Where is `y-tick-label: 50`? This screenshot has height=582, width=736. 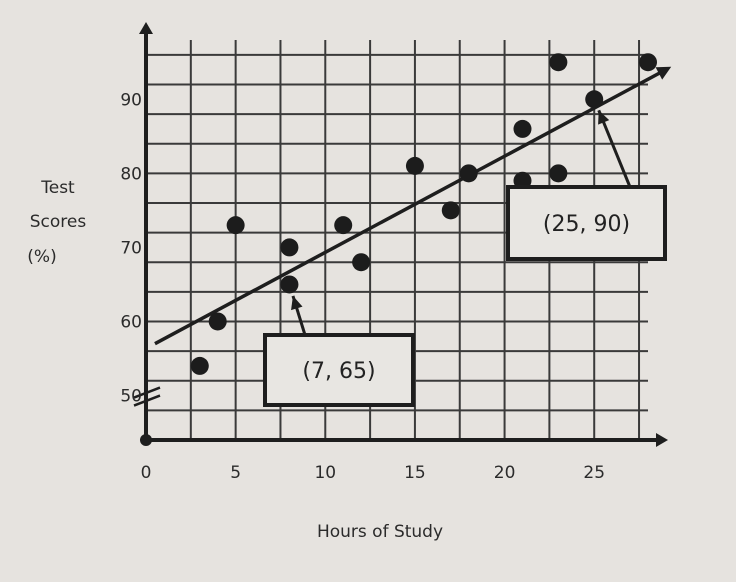 y-tick-label: 50 is located at coordinates (131, 397).